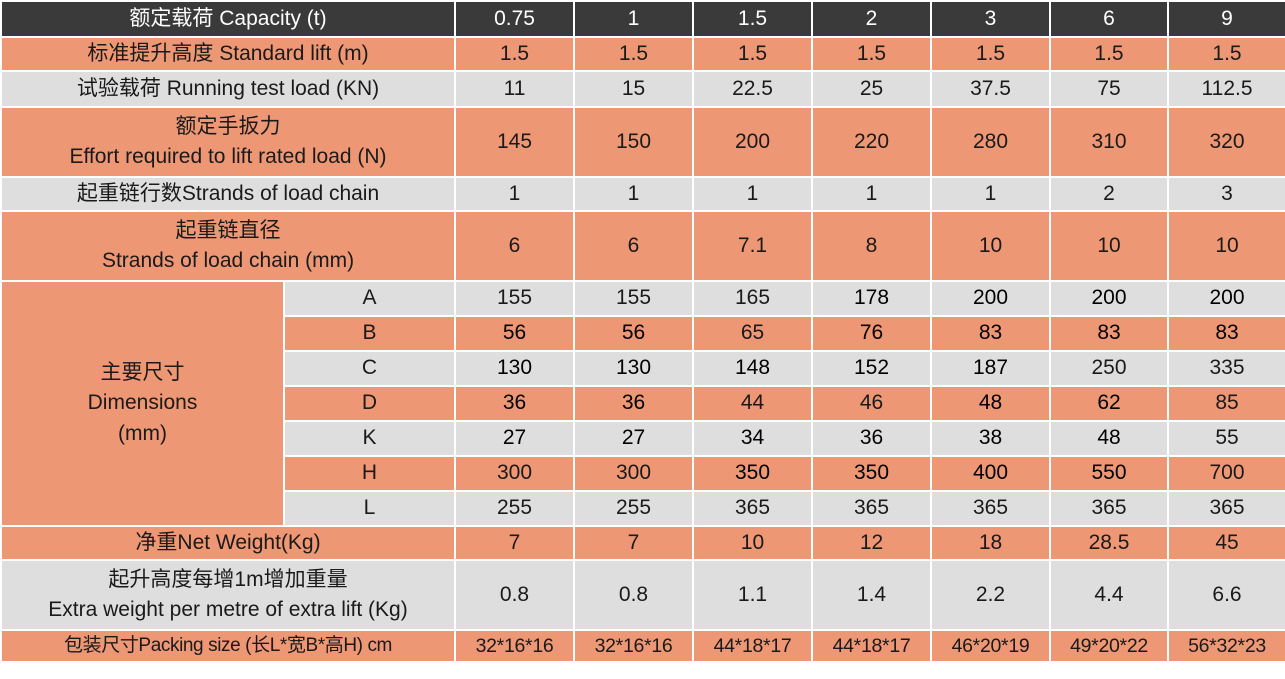  Describe the element at coordinates (1226, 403) in the screenshot. I see `dimension-value: 85` at that location.